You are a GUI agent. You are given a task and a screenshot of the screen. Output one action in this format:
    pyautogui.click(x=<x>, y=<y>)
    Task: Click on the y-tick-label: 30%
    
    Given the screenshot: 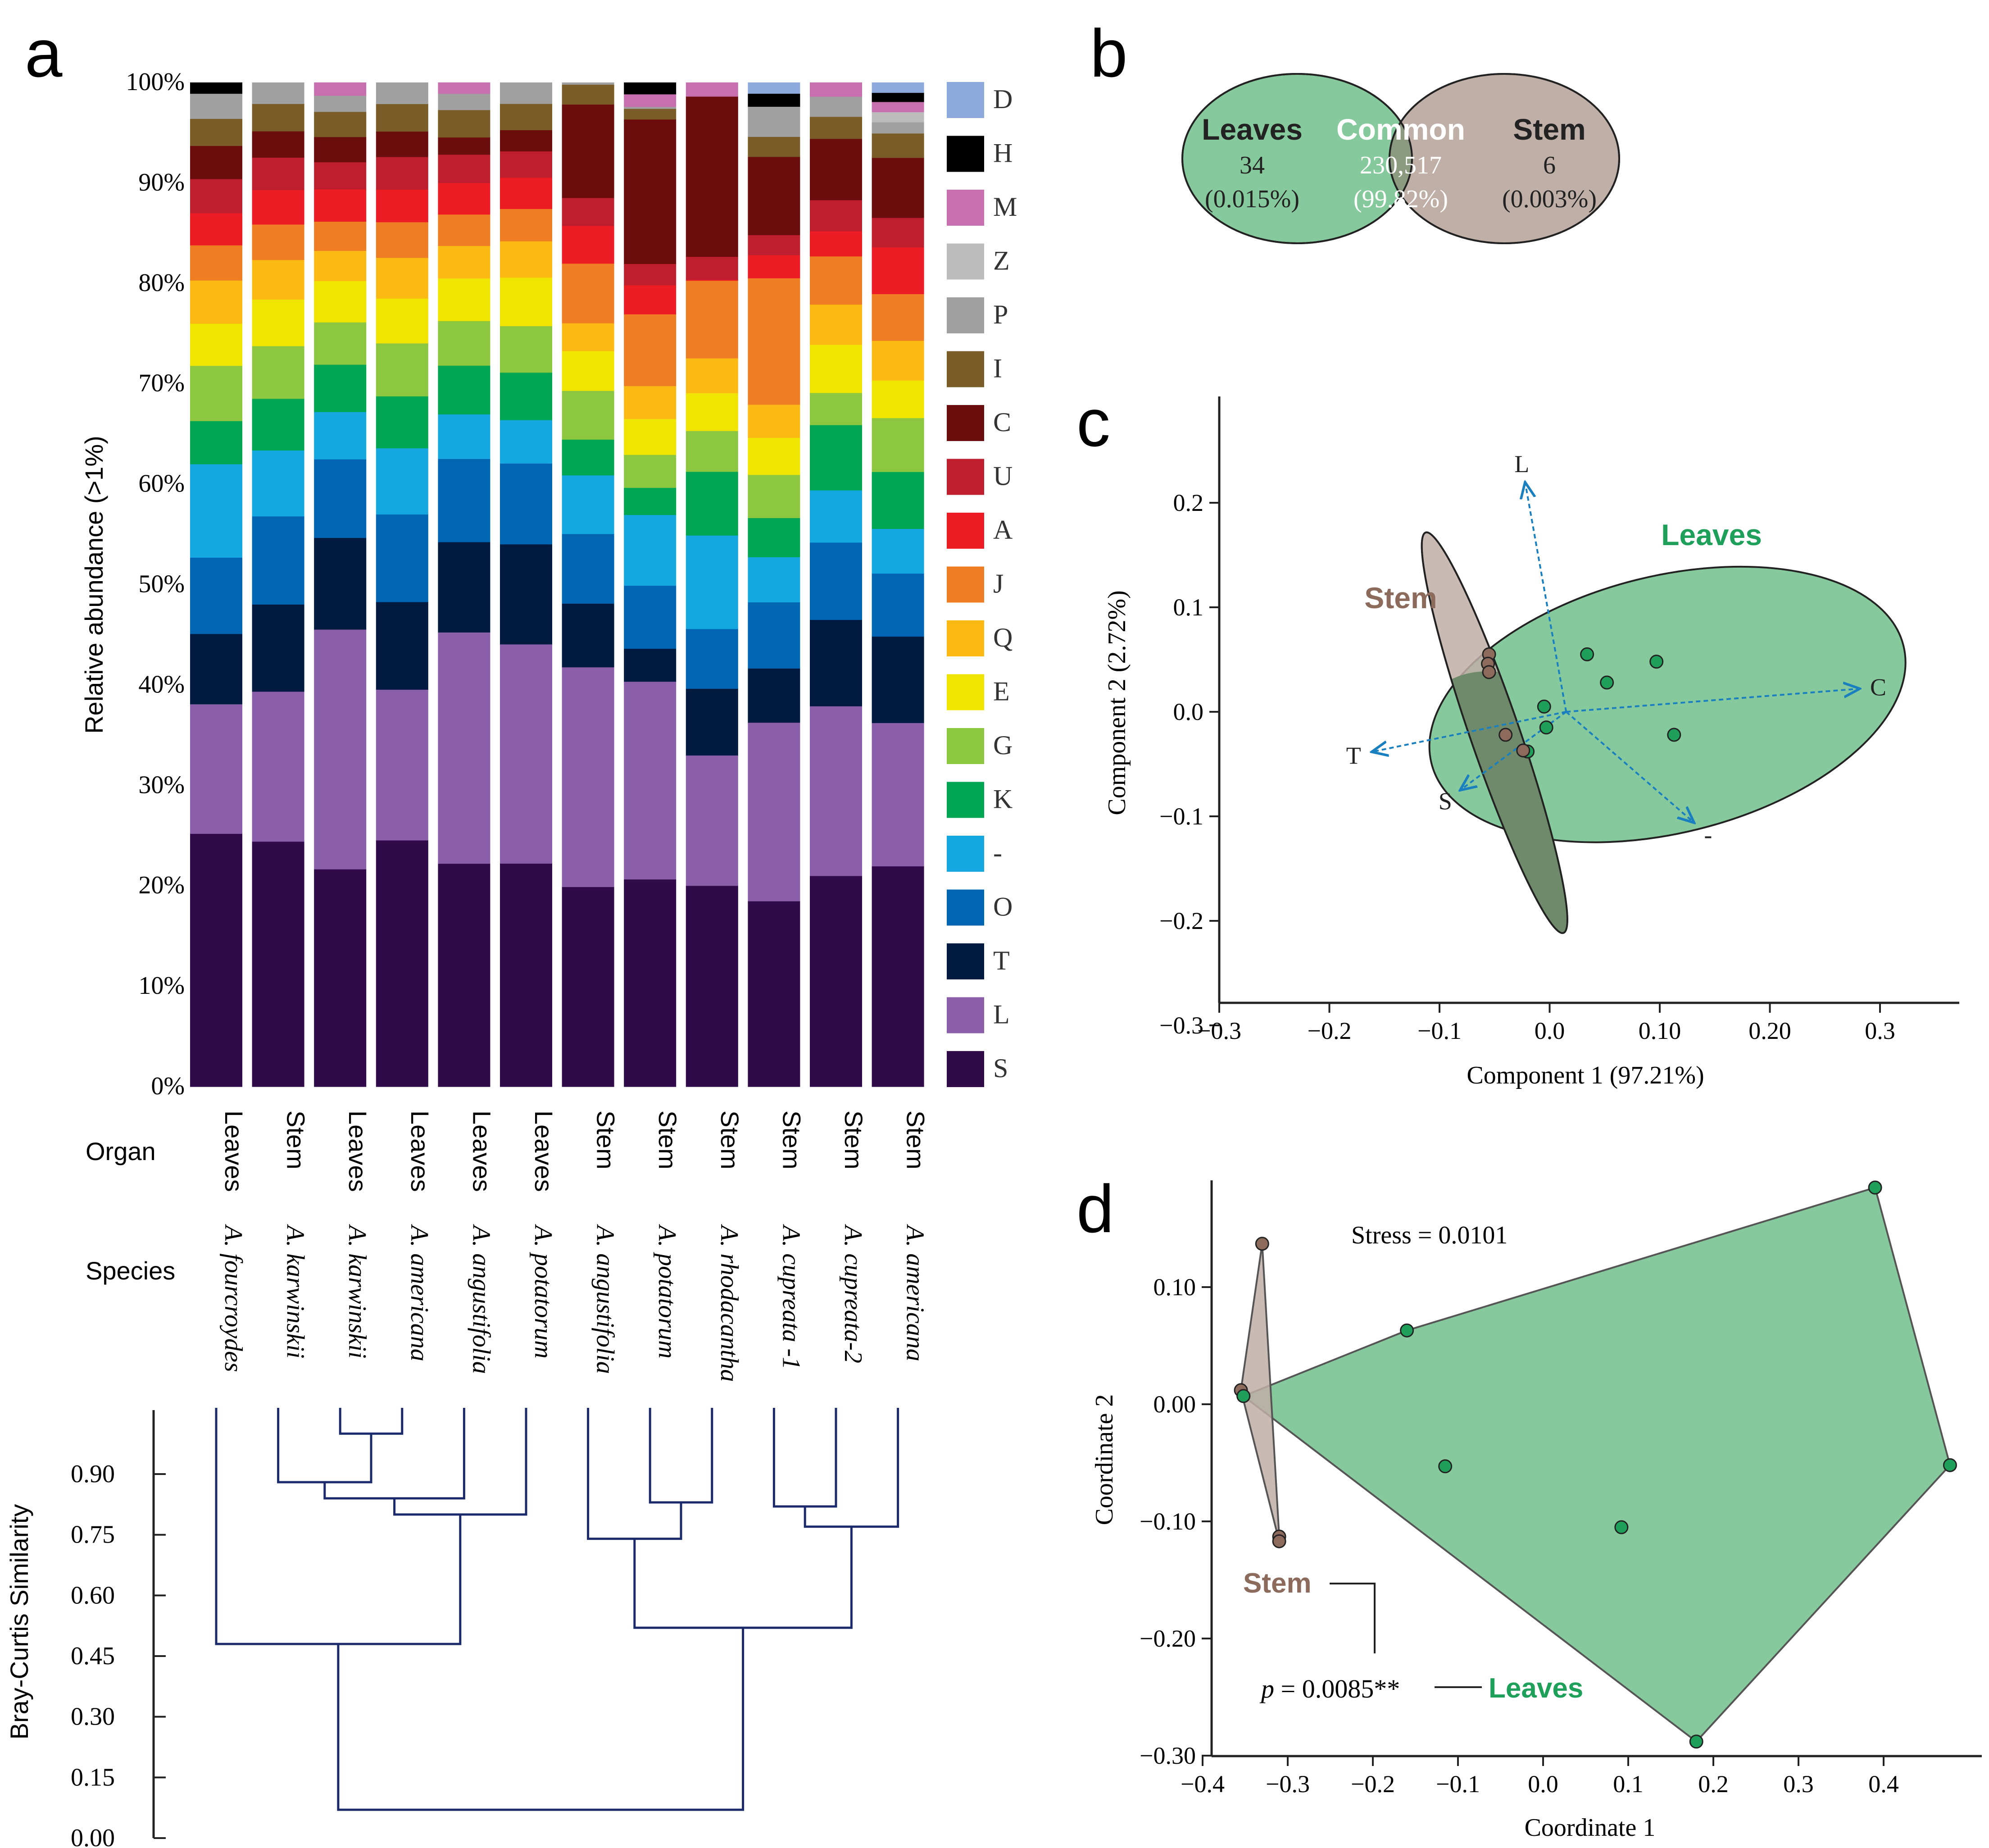 What is the action you would take?
    pyautogui.click(x=161, y=785)
    